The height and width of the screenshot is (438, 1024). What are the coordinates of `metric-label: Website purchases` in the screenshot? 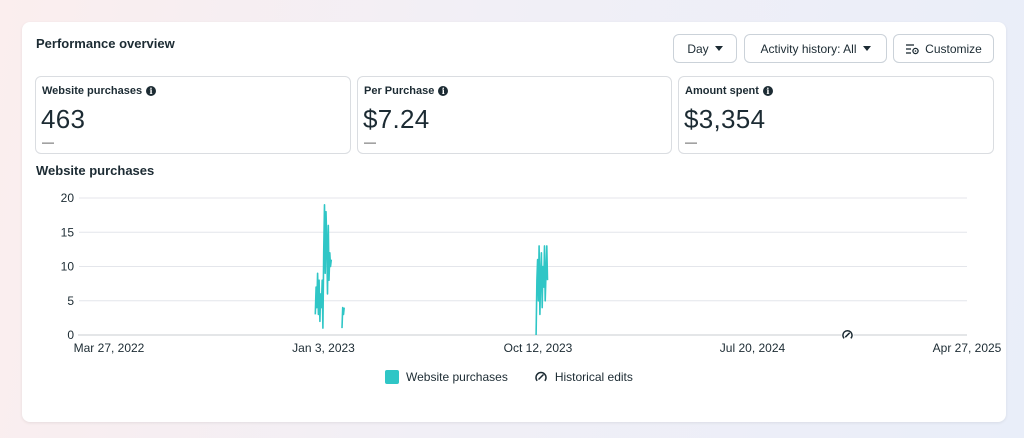 It's located at (92, 91).